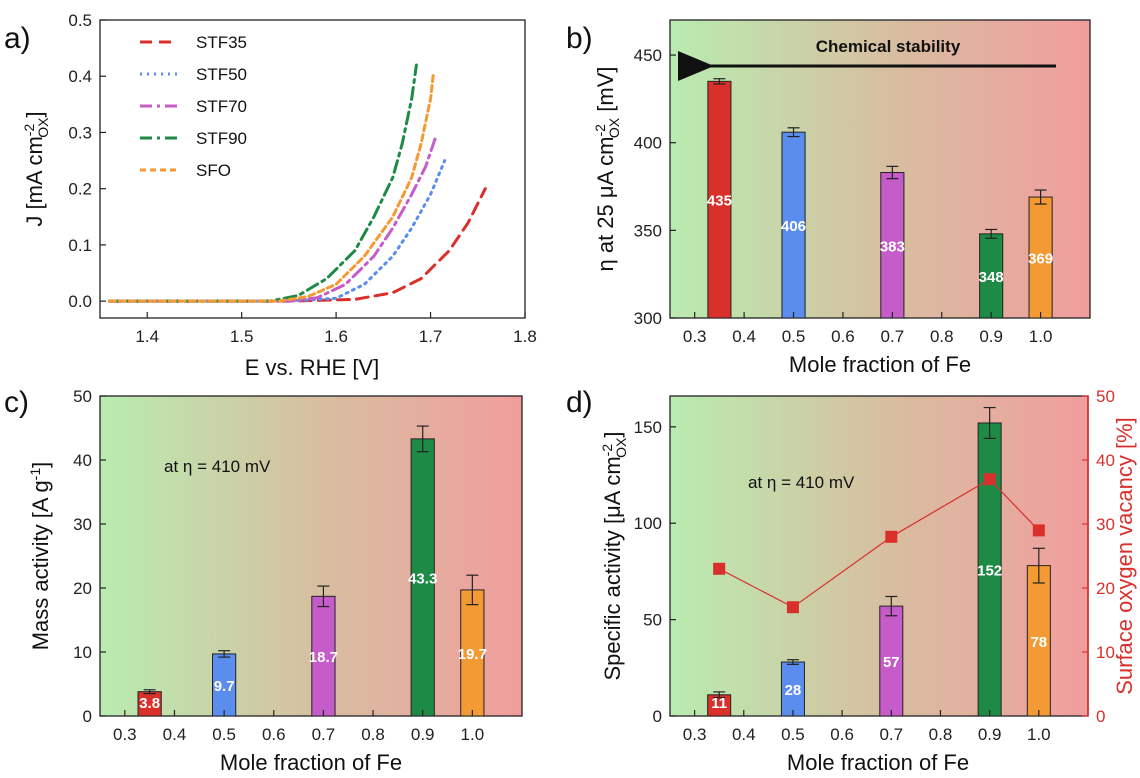 The image size is (1140, 778). Describe the element at coordinates (843, 196) in the screenshot. I see `panel-b-ticks: 0.3 0.4 0.5 0.6 0.7 0.8 0.9 1.0 300 350 400 450` at that location.